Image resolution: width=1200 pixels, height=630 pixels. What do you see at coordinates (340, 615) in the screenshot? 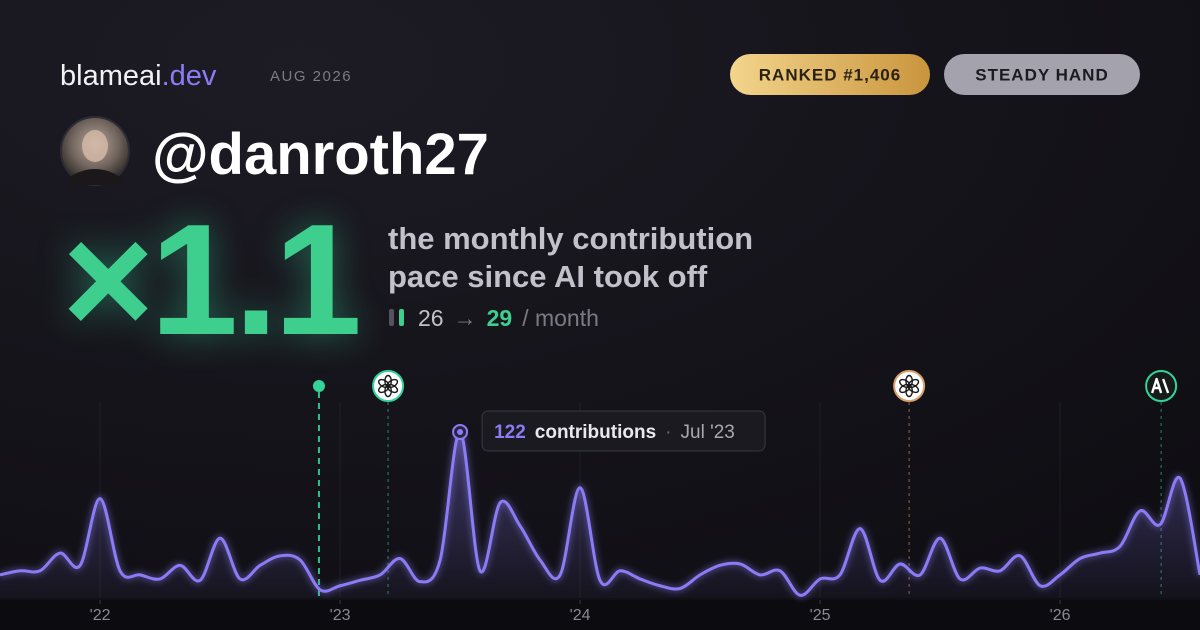
I see `x-tick-label: '23` at bounding box center [340, 615].